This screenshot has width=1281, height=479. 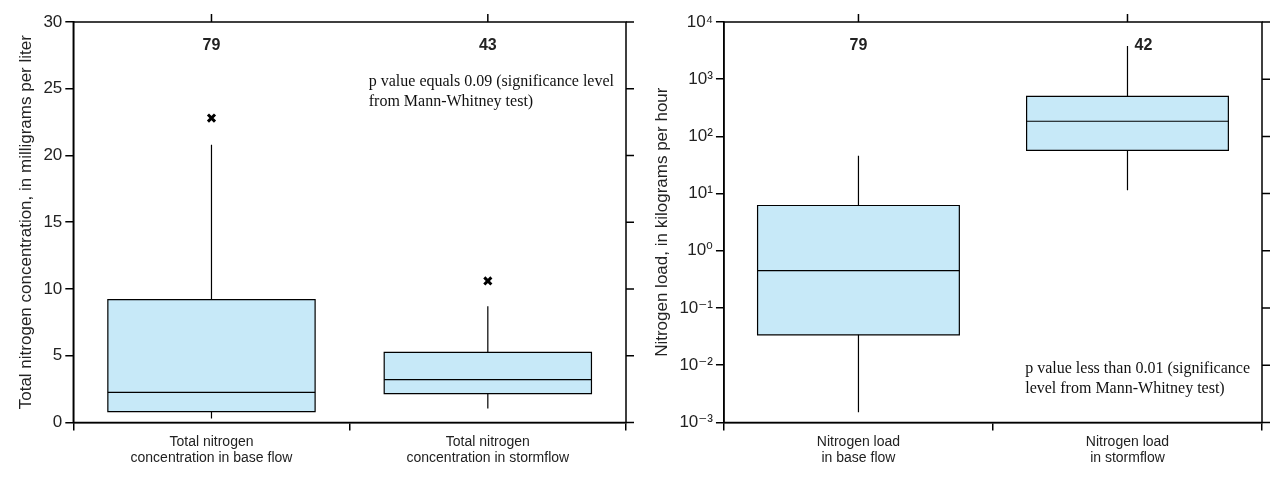 What do you see at coordinates (701, 78) in the screenshot?
I see `y-tick-label: 10³` at bounding box center [701, 78].